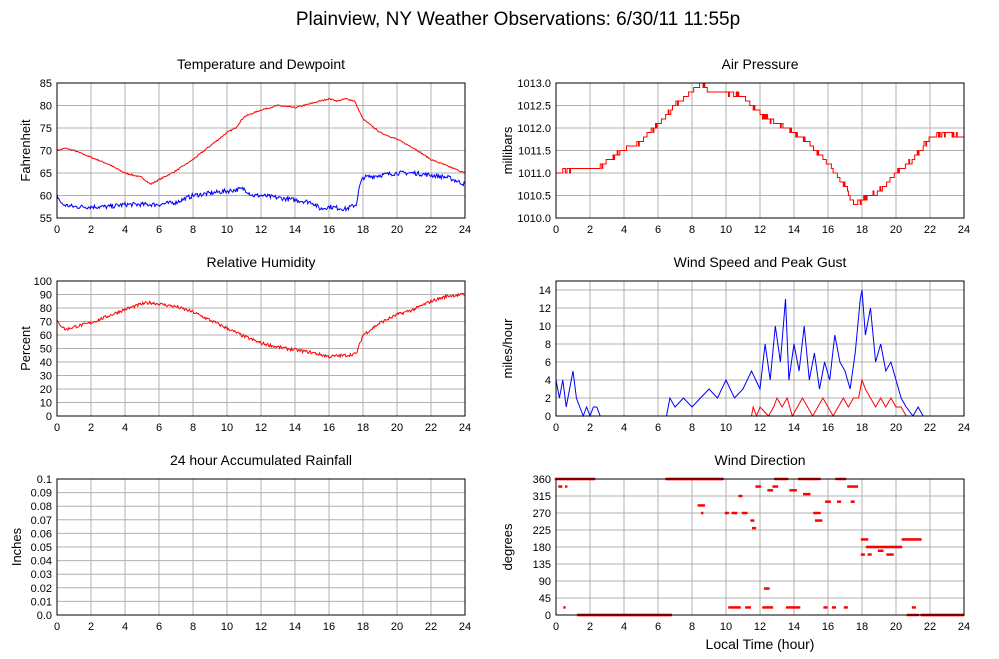 The image size is (999, 659). Describe the element at coordinates (548, 399) in the screenshot. I see `y-tick-label: 2` at that location.